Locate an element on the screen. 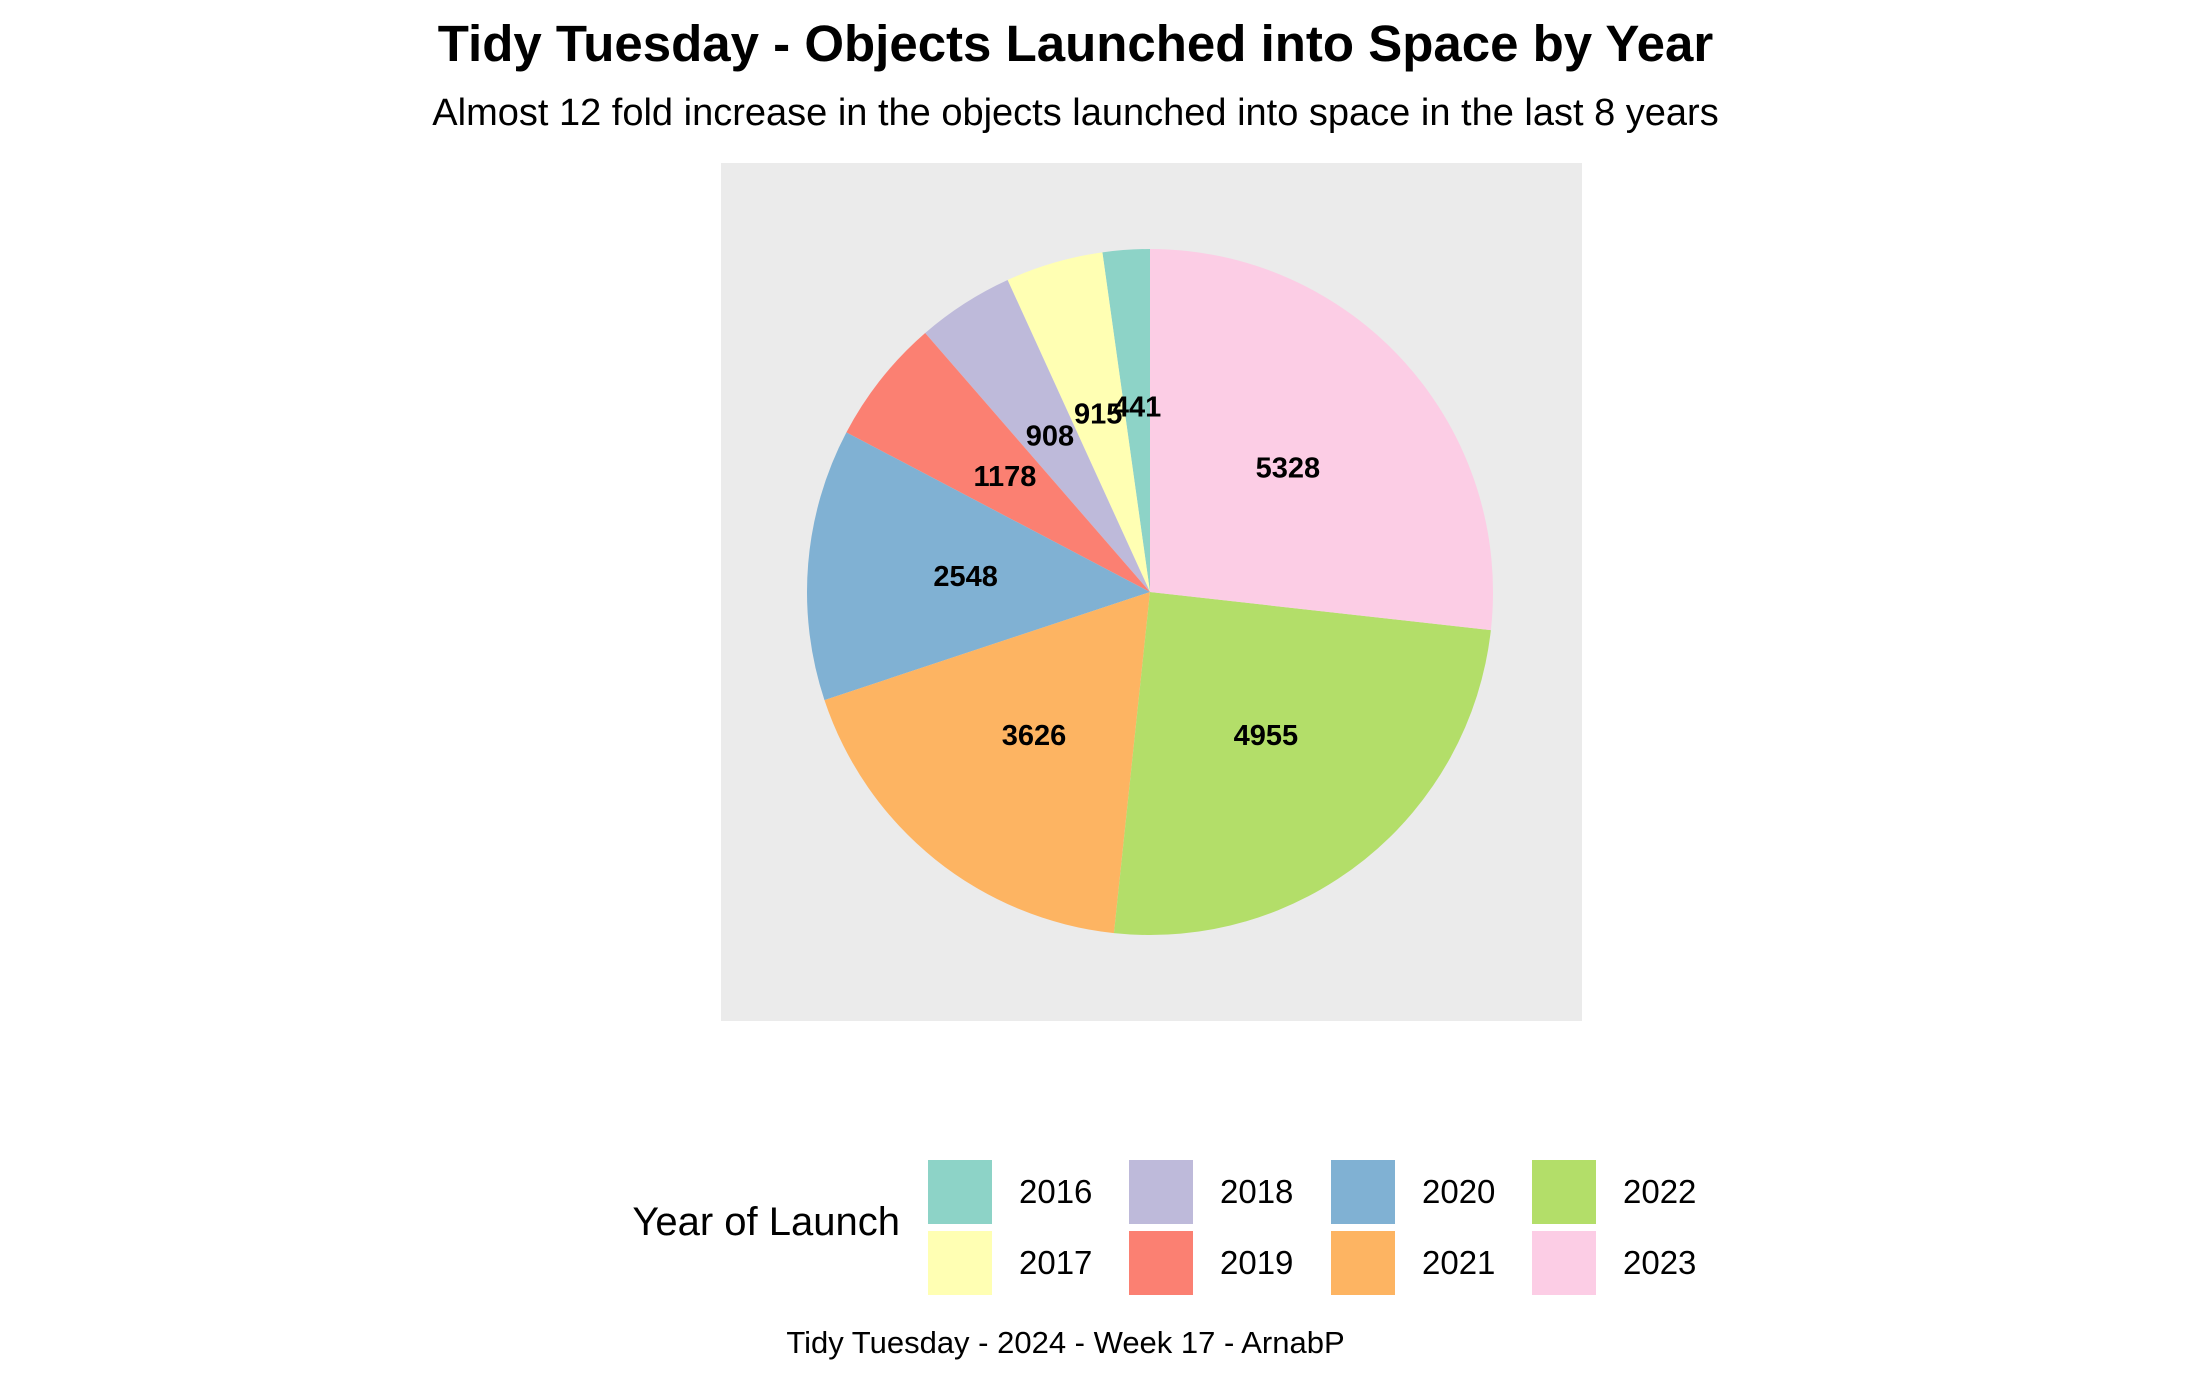 This screenshot has height=1390, width=2209. legend-key-2018 is located at coordinates (1161, 1192).